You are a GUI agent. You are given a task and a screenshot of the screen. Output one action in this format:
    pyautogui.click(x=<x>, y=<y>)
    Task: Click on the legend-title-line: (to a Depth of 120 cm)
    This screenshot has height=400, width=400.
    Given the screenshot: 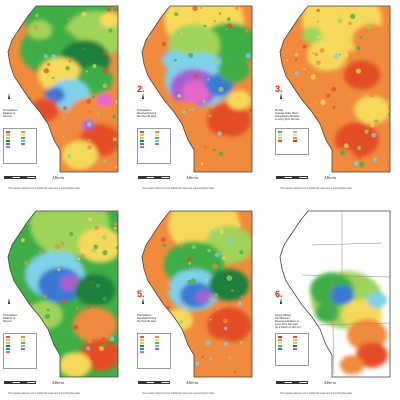 What is the action you would take?
    pyautogui.click(x=288, y=327)
    